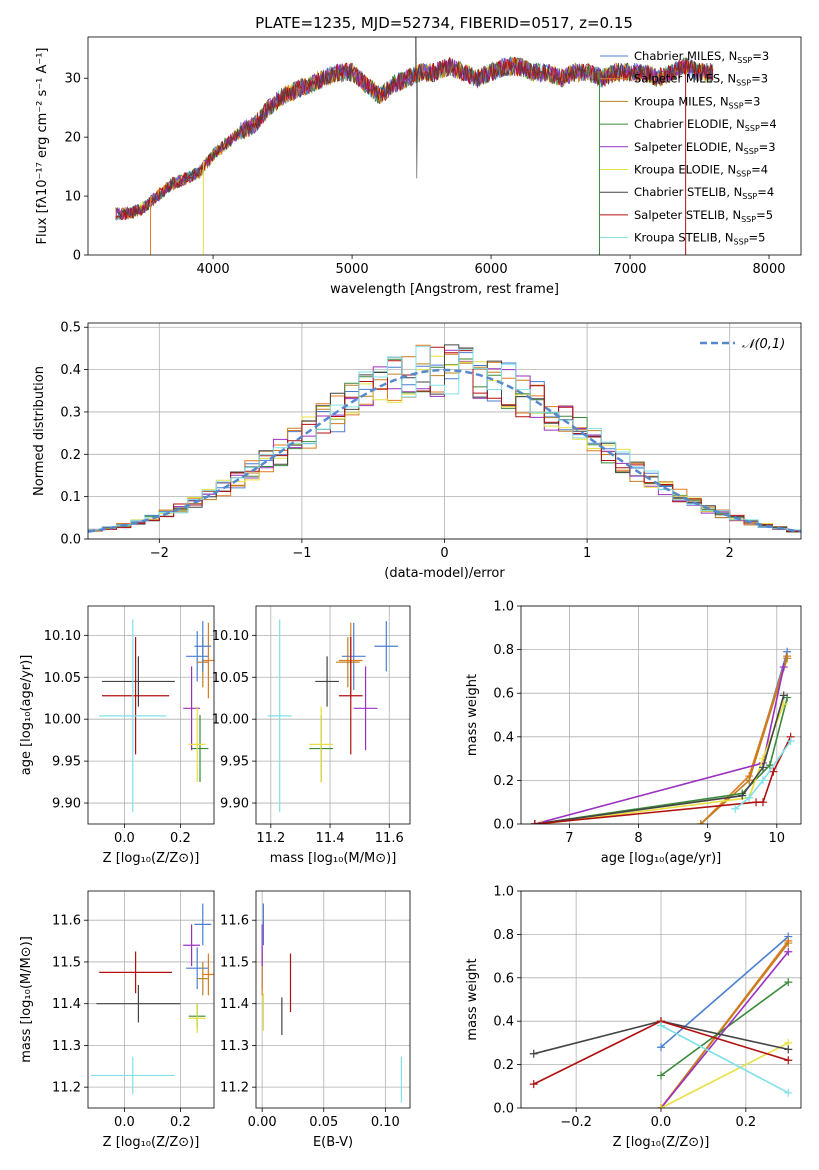 The width and height of the screenshot is (819, 1170). What do you see at coordinates (414, 138) in the screenshot?
I see `spectrum-line` at bounding box center [414, 138].